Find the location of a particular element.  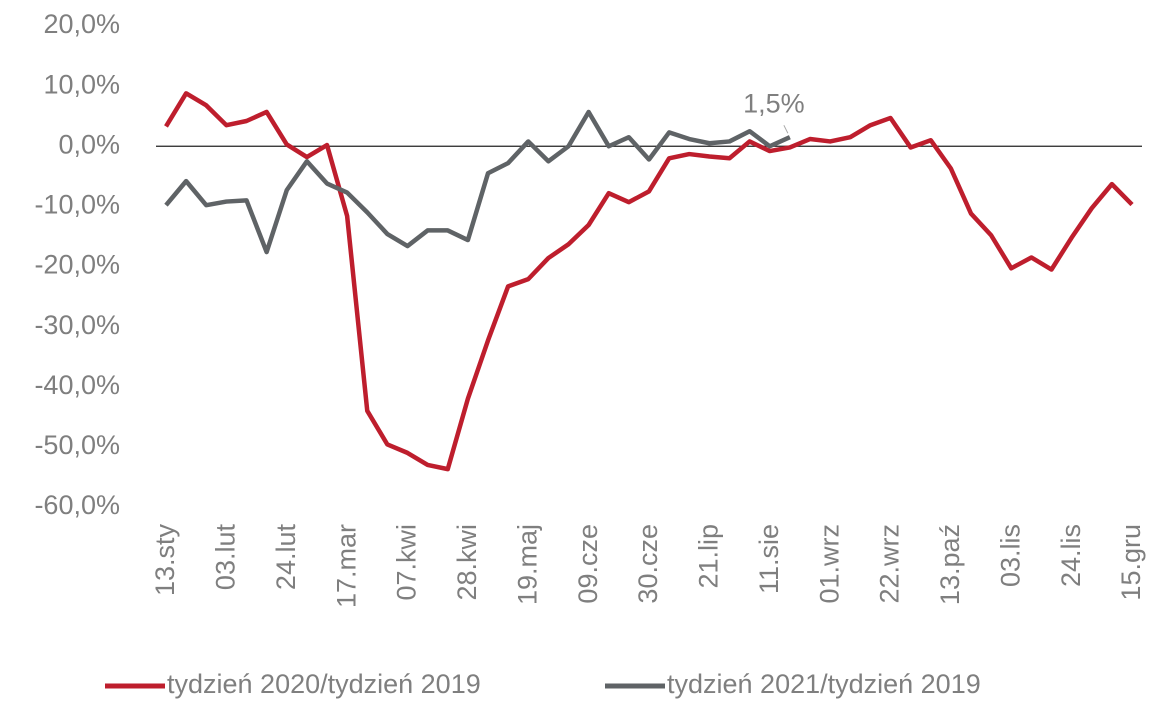

x-tick-label: 01.wrz is located at coordinates (829, 564).